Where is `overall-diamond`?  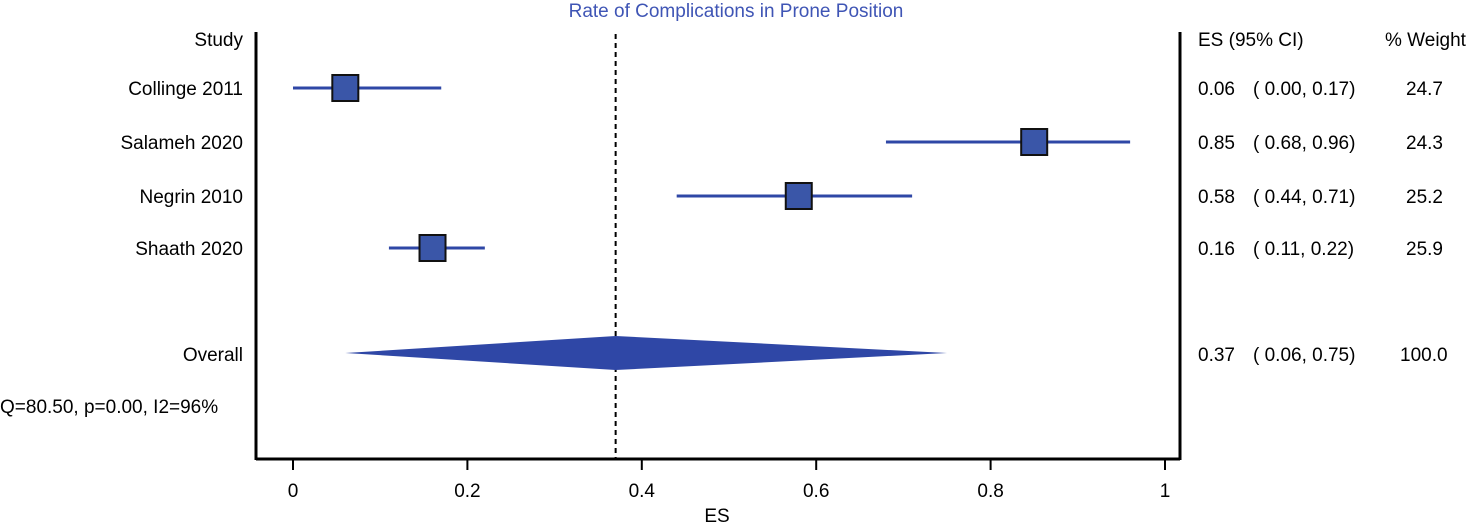 overall-diamond is located at coordinates (646, 353).